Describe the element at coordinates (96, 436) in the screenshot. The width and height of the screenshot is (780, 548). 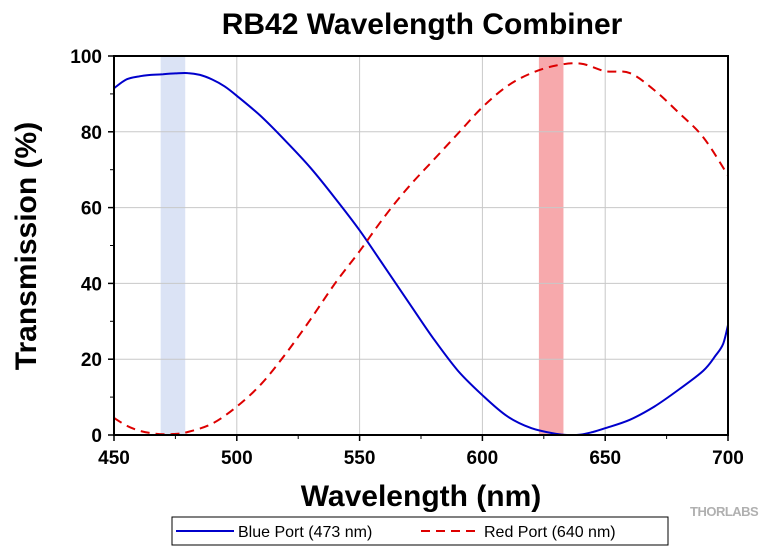
I see `y-tick-label: 0` at that location.